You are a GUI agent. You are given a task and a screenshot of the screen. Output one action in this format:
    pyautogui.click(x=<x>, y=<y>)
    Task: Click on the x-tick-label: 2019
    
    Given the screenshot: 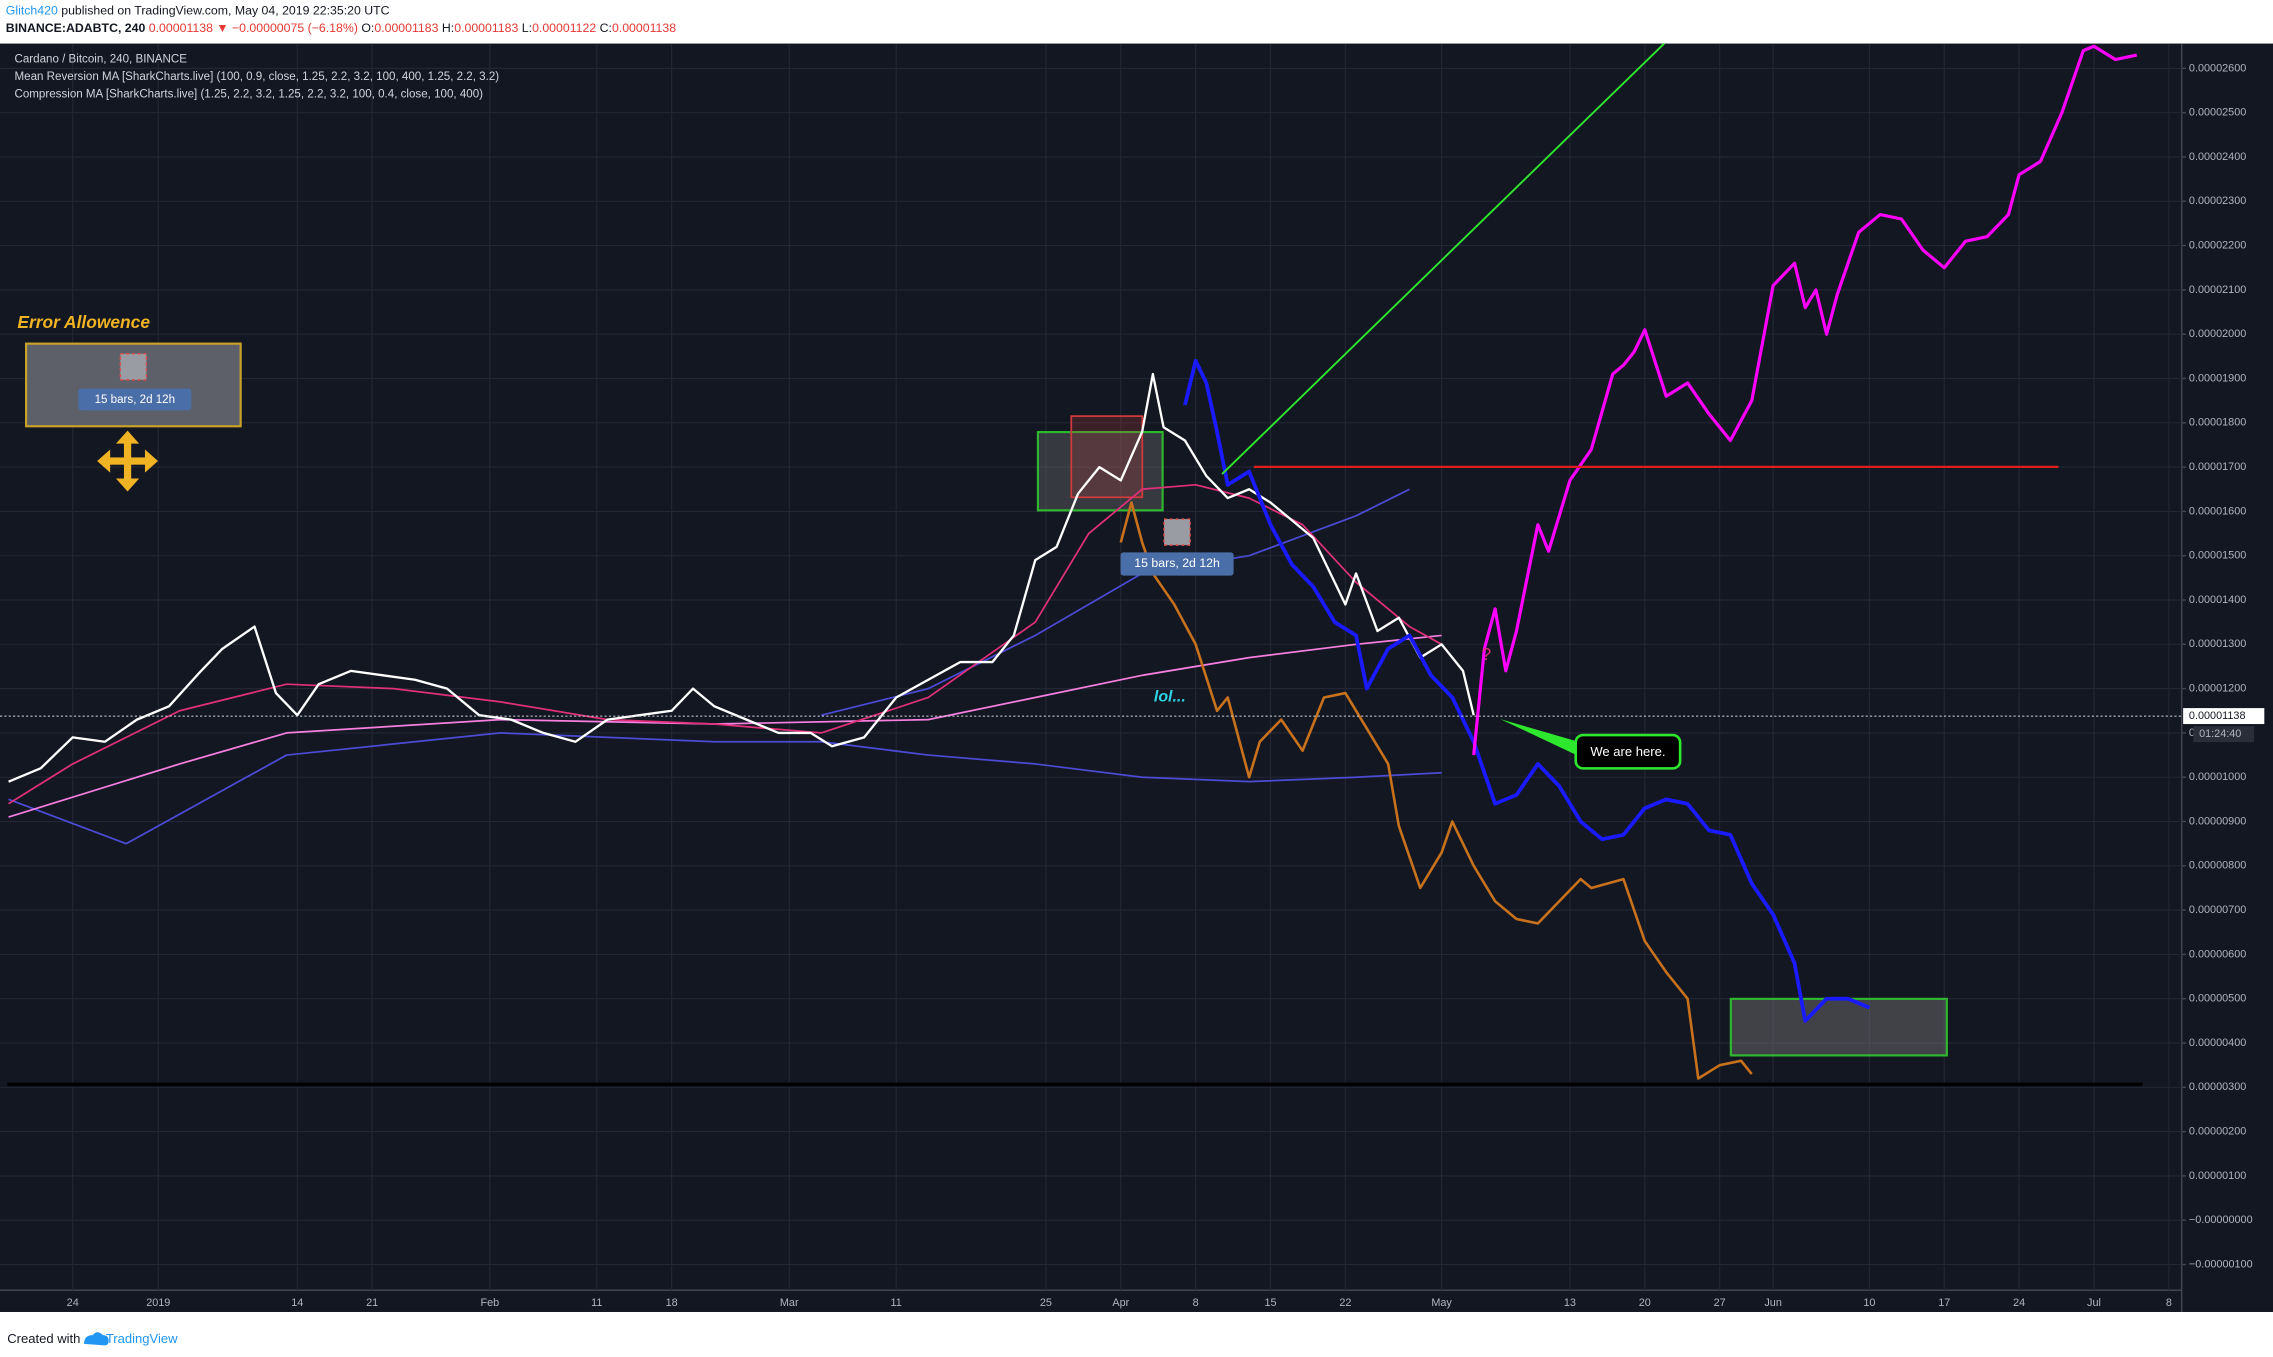 What is the action you would take?
    pyautogui.click(x=158, y=1303)
    